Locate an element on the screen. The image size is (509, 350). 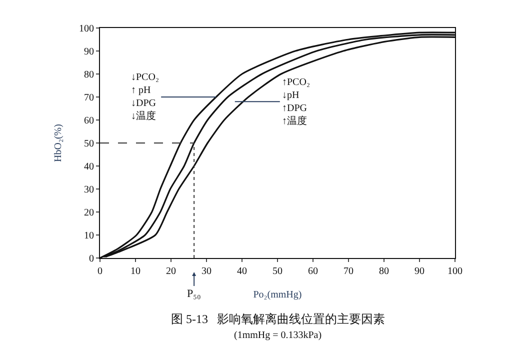
y-tick-label: 20 is located at coordinates (89, 213).